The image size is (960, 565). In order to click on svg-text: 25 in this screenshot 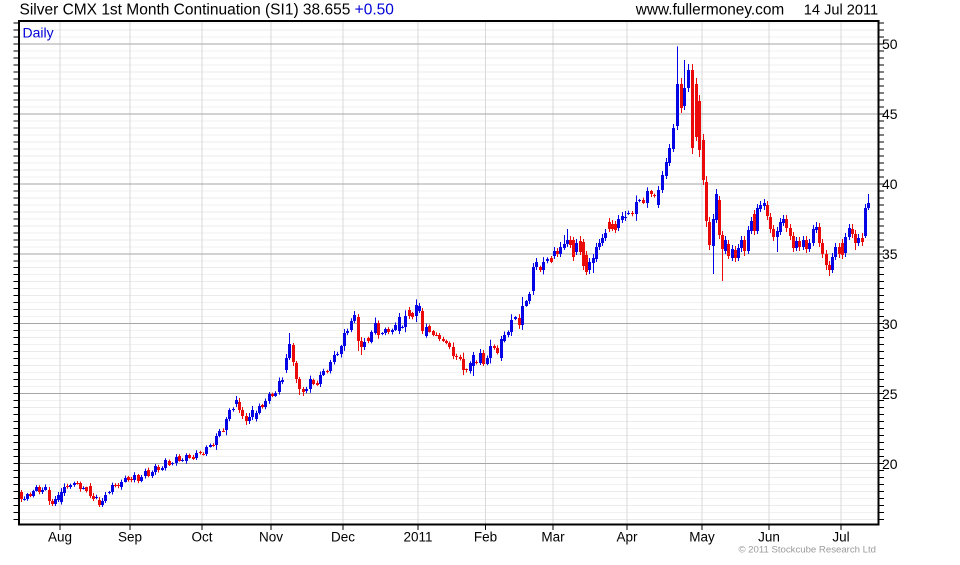, I will do `click(890, 394)`.